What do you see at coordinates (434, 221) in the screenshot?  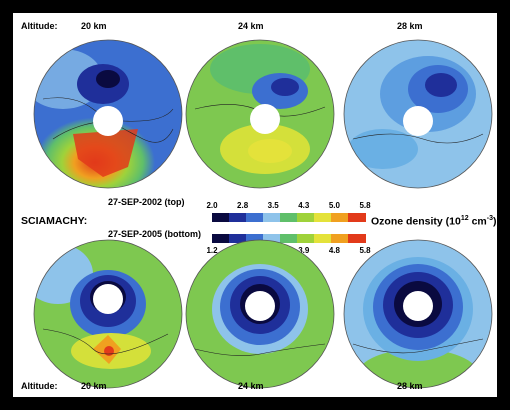 I see `ozone-density-label: Ozone density (1012 cm-3)` at bounding box center [434, 221].